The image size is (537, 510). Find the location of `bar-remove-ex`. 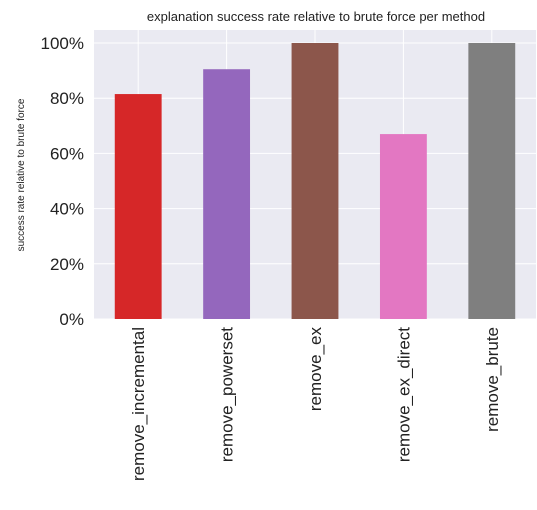

bar-remove-ex is located at coordinates (315, 181).